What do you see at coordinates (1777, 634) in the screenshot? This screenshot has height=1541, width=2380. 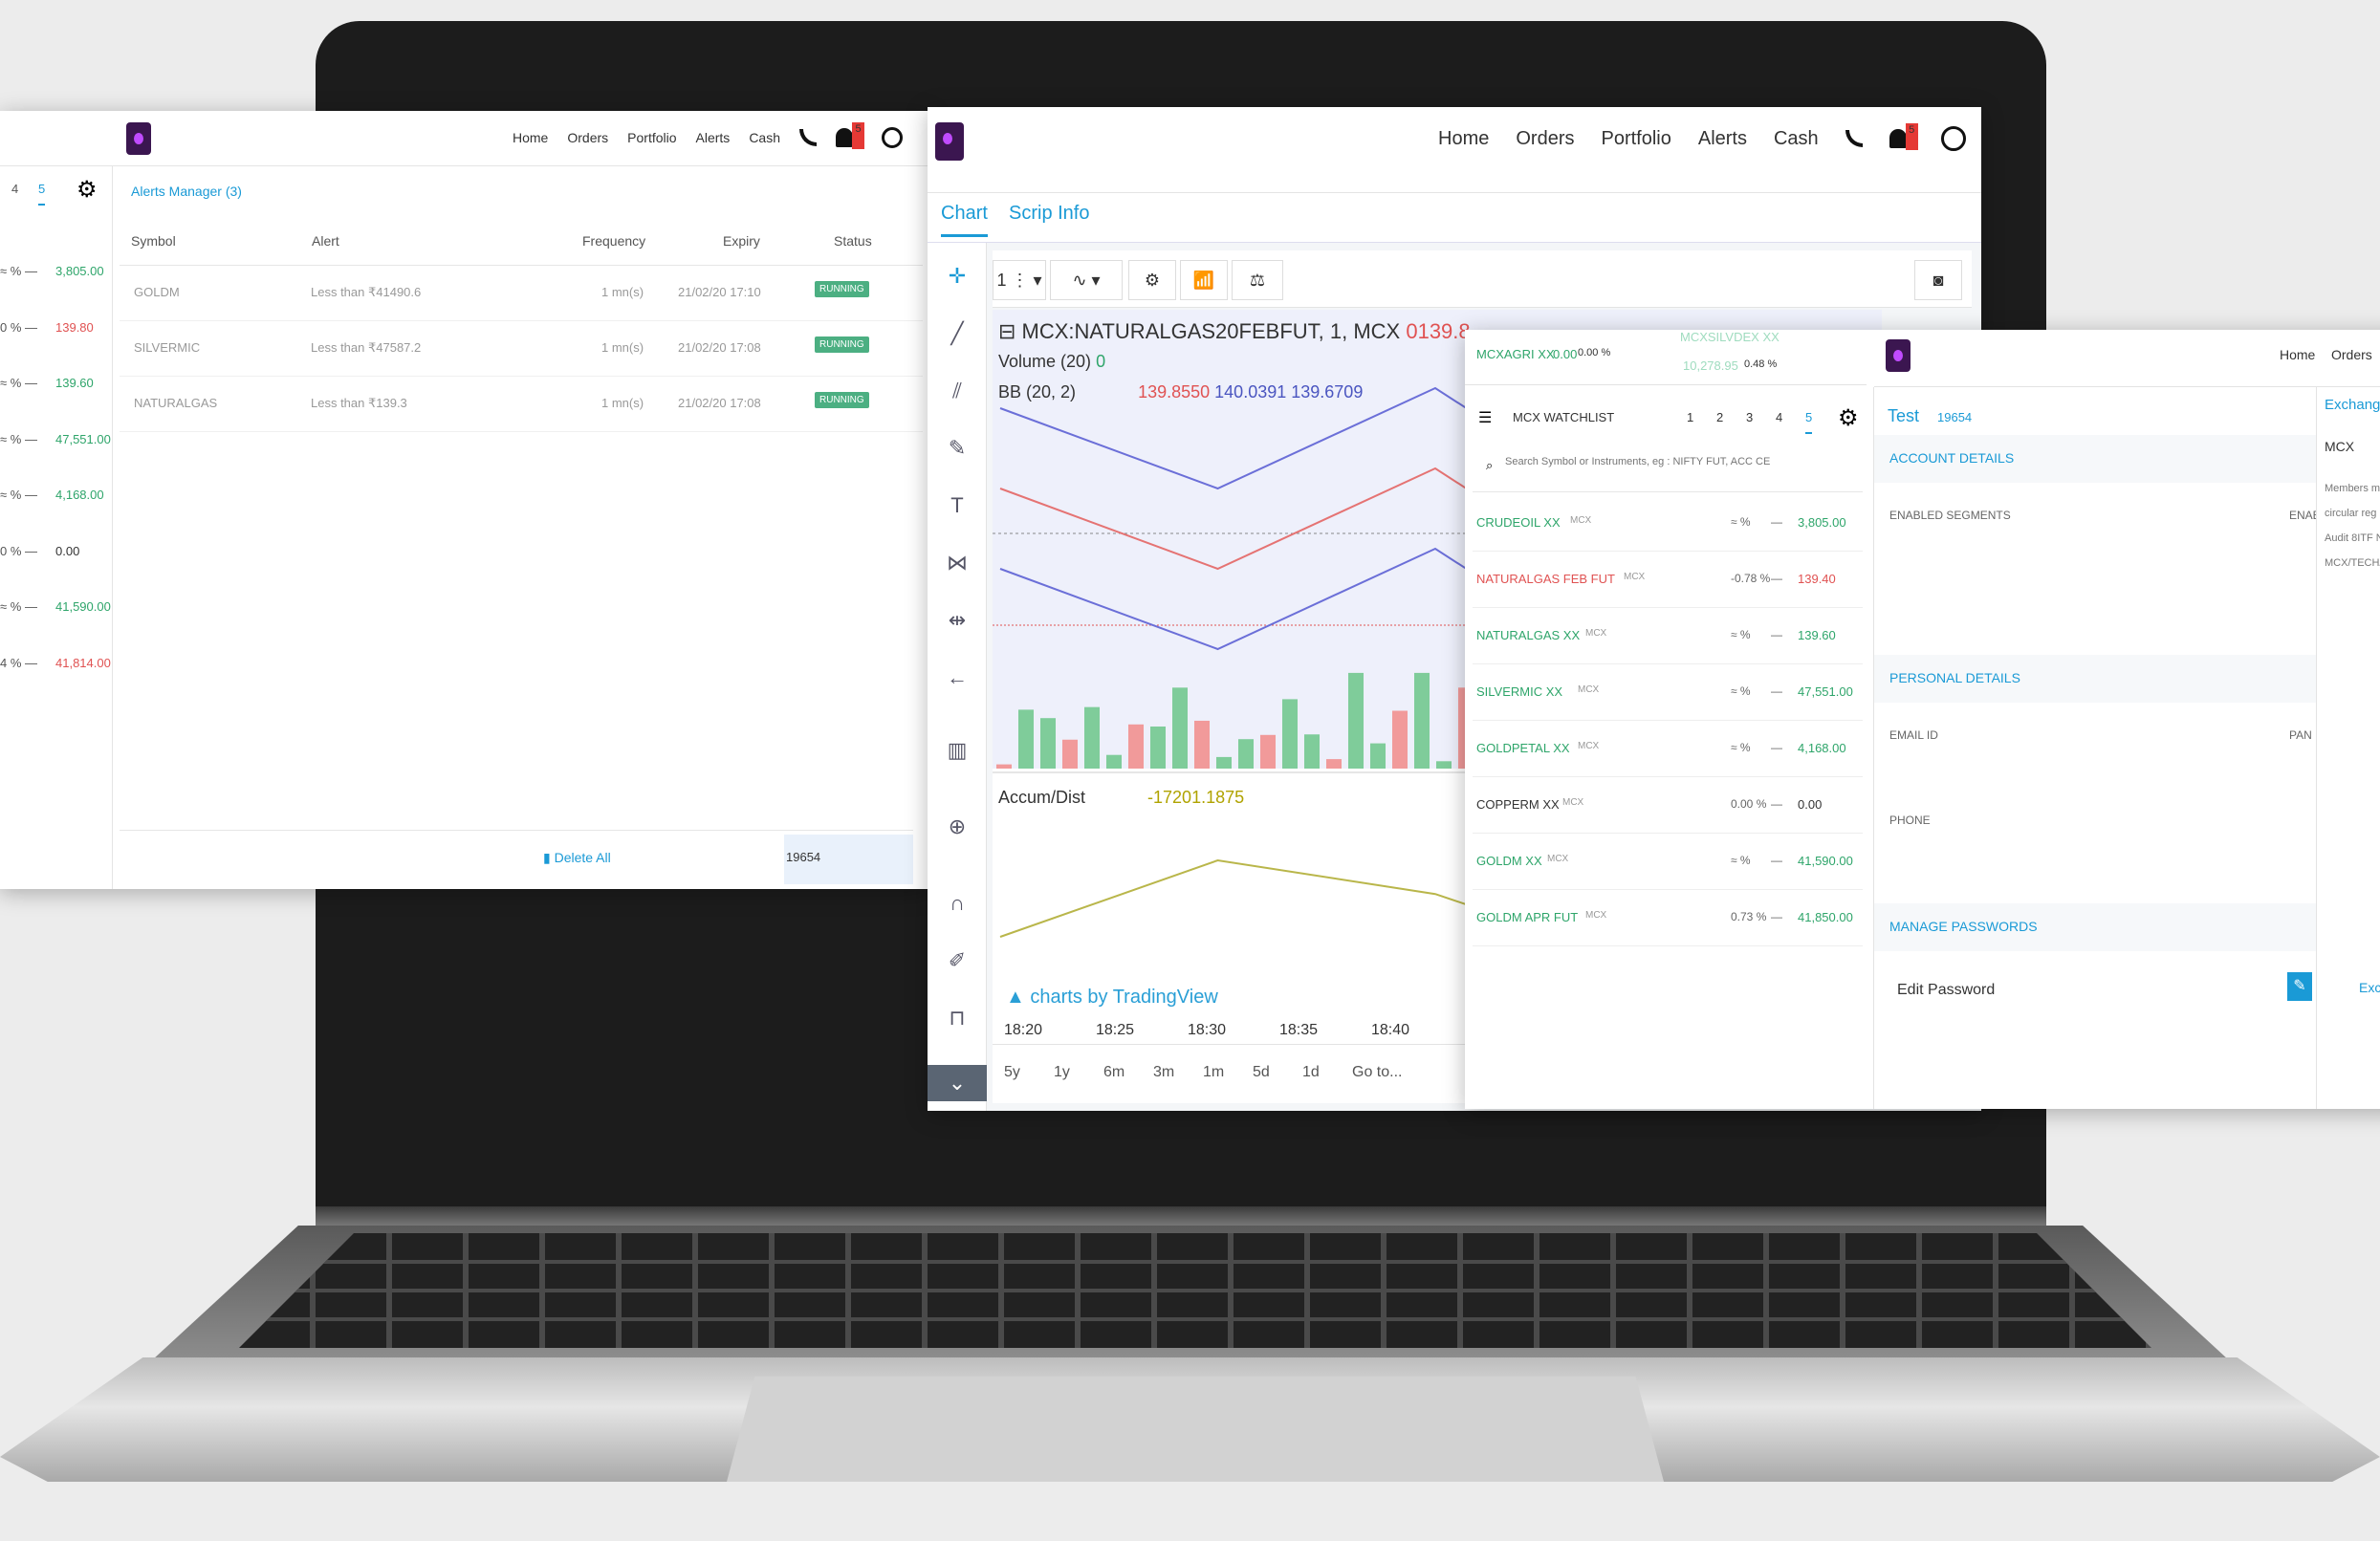 I see `change-dash: —` at bounding box center [1777, 634].